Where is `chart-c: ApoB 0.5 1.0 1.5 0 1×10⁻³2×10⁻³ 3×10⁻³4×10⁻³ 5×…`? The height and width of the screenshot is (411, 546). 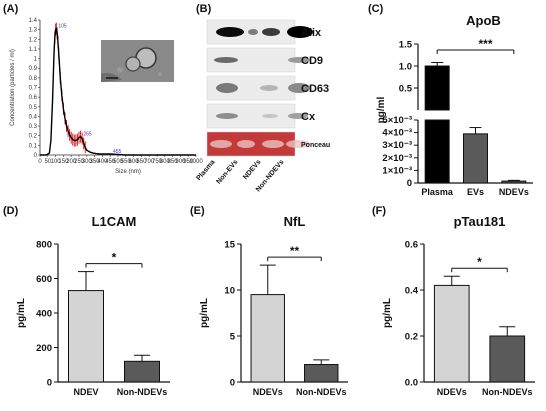
chart-c: ApoB 0.5 1.0 1.5 0 1×10⁻³2×10⁻³ 3×10⁻³4×10⁻³ 5×… is located at coordinates (454, 105).